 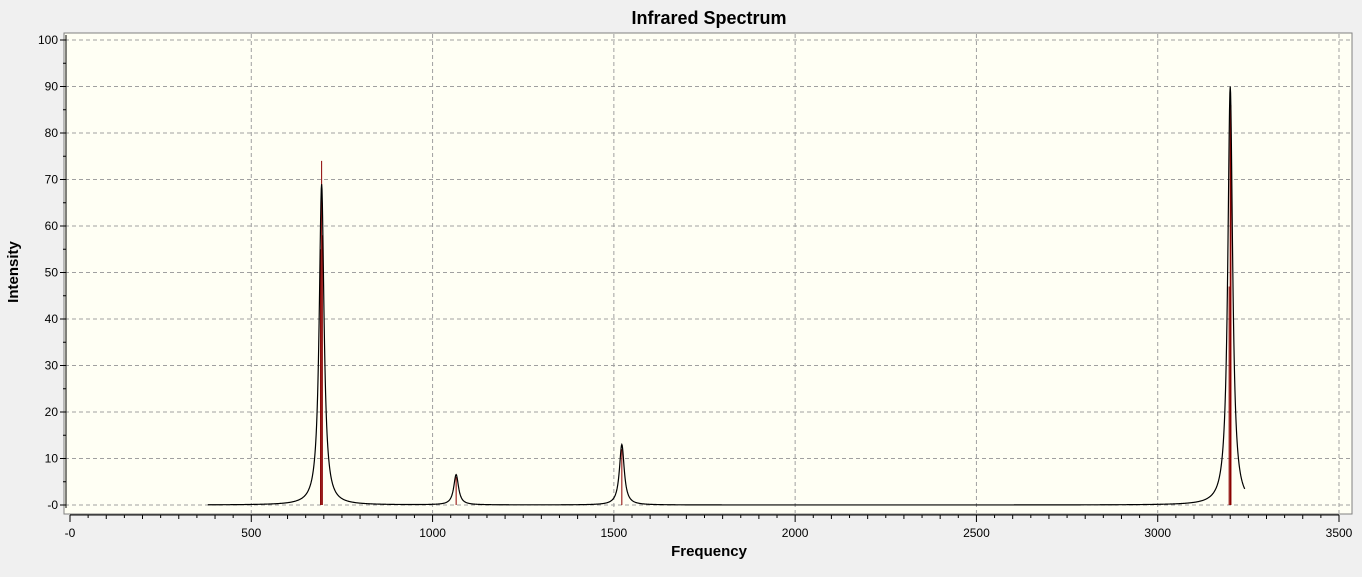 What do you see at coordinates (52, 273) in the screenshot?
I see `y-tick-label: 50` at bounding box center [52, 273].